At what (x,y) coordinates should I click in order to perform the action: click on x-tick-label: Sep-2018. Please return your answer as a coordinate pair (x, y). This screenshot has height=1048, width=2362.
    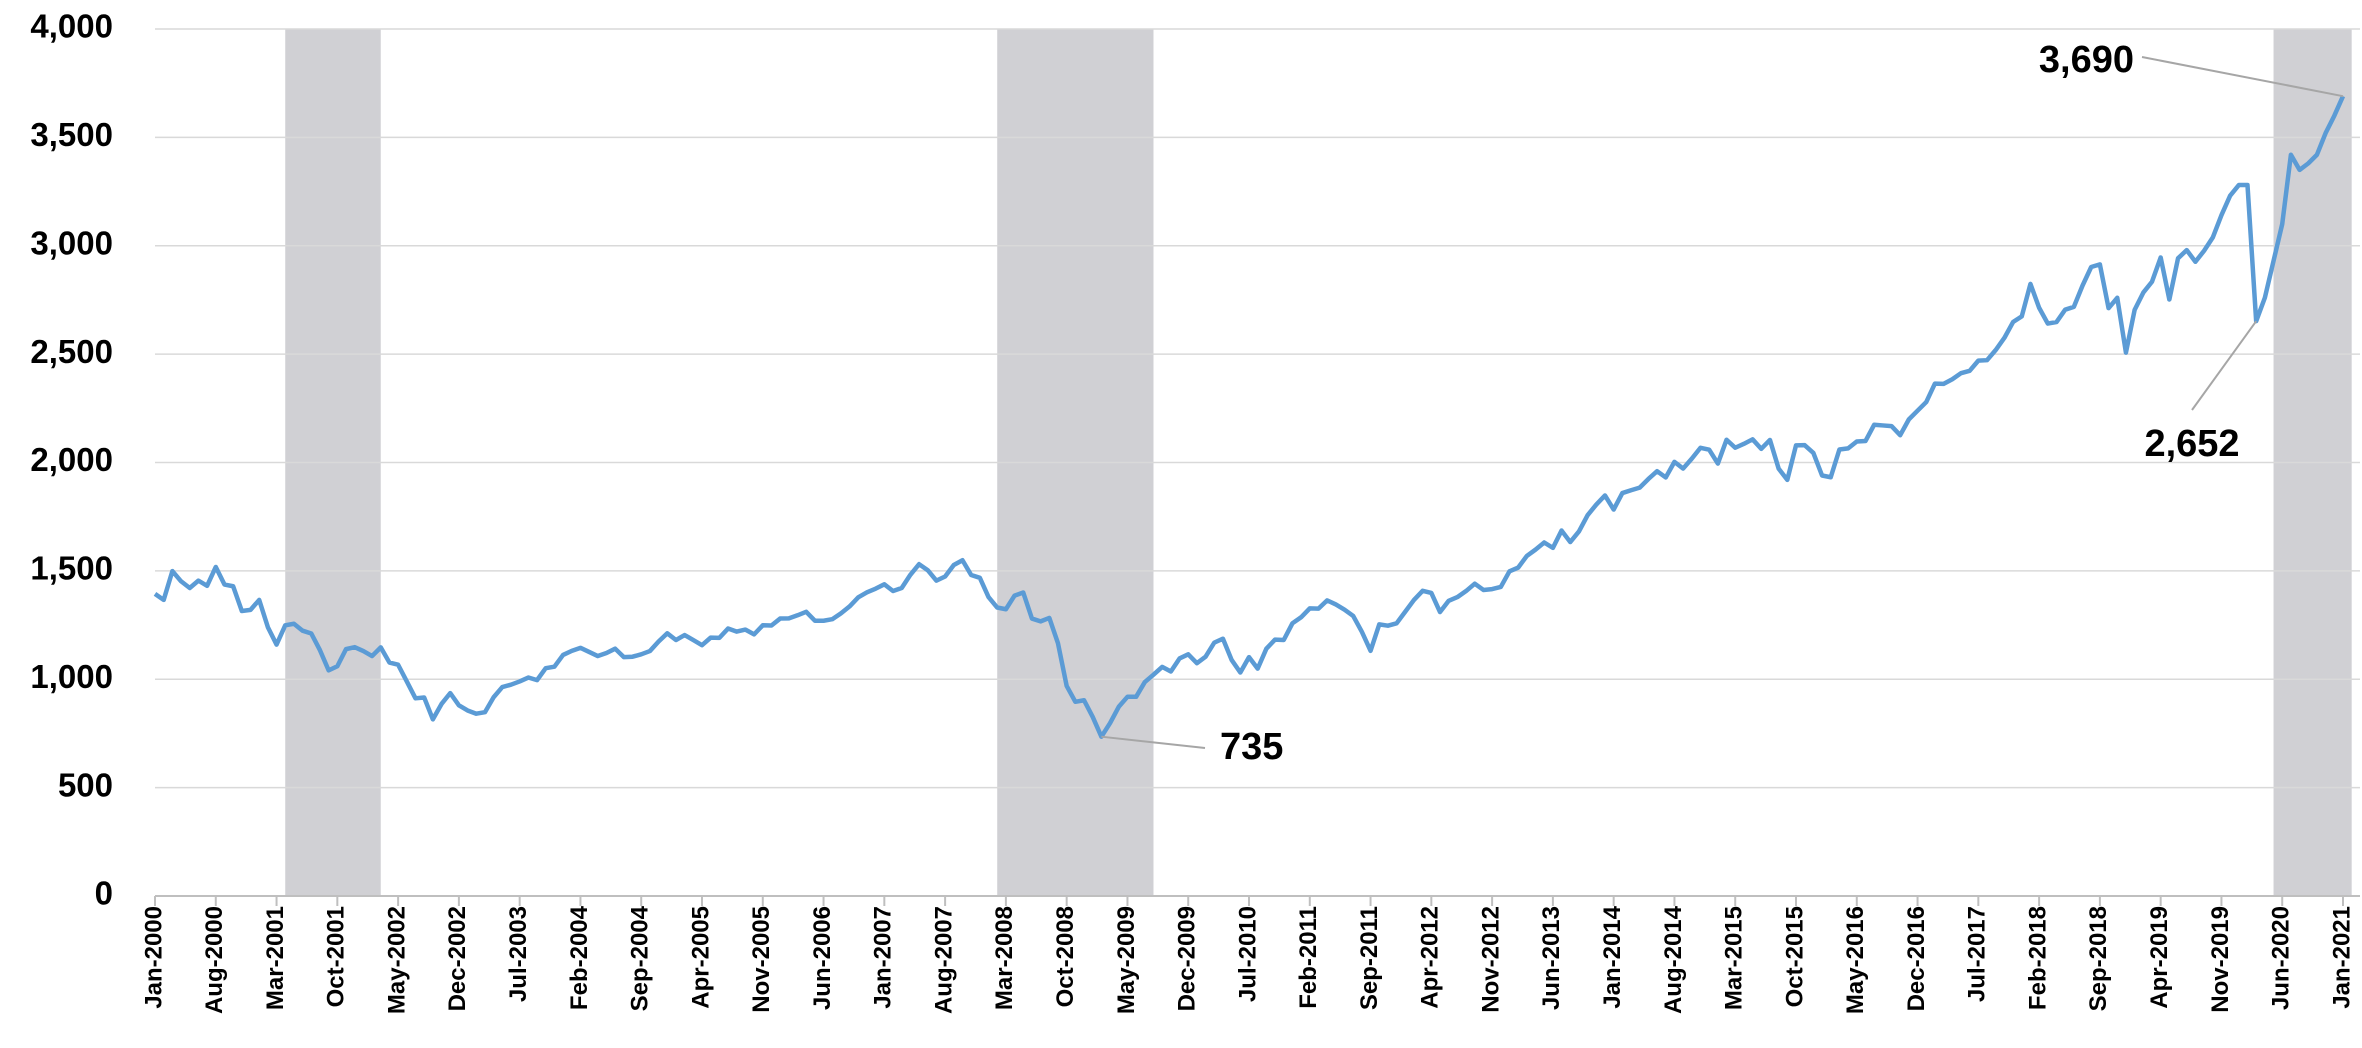
    Looking at the image, I should click on (2098, 958).